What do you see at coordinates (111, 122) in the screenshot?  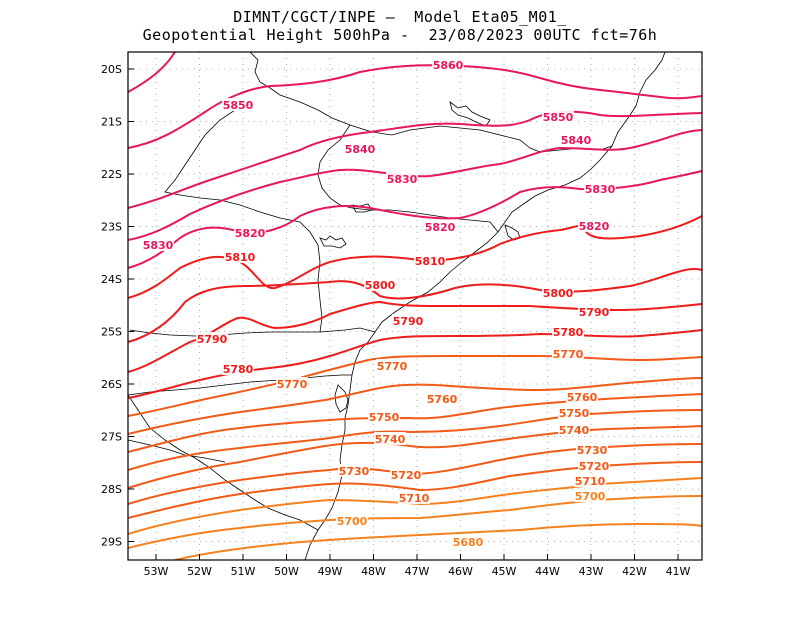 I see `lat-tick-label: 21S` at bounding box center [111, 122].